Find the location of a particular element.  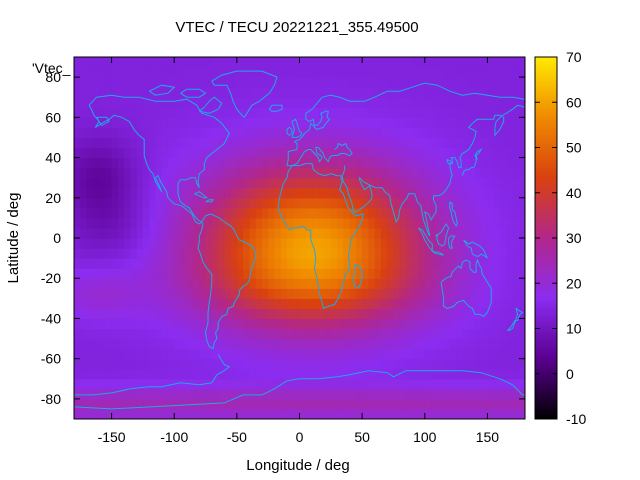

coastline-segment is located at coordinates (210, 105).